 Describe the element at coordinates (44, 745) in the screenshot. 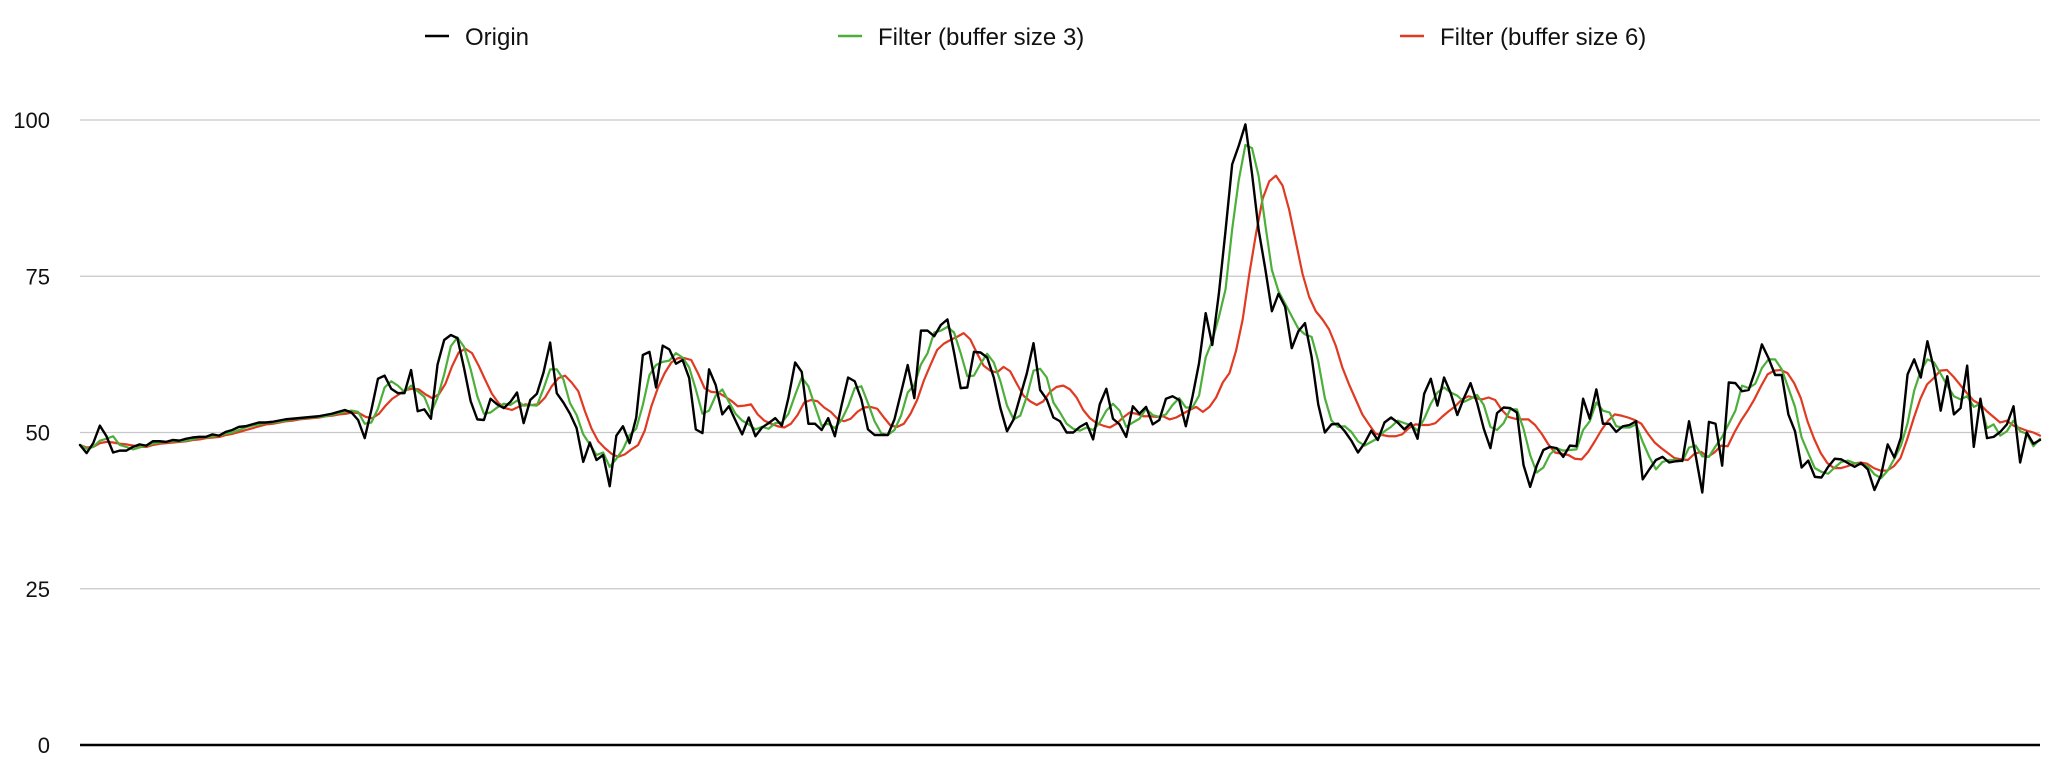

I see `y-tick-label: 0` at that location.